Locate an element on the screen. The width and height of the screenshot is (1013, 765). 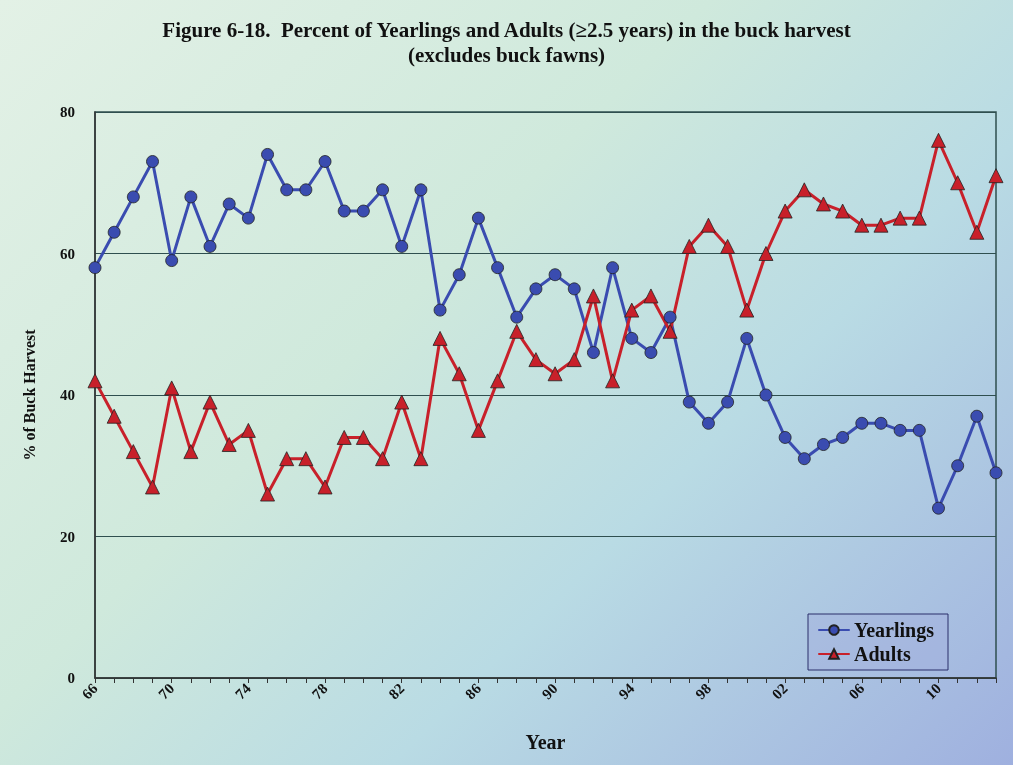
x-tick-label: 70 is located at coordinates (166, 691).